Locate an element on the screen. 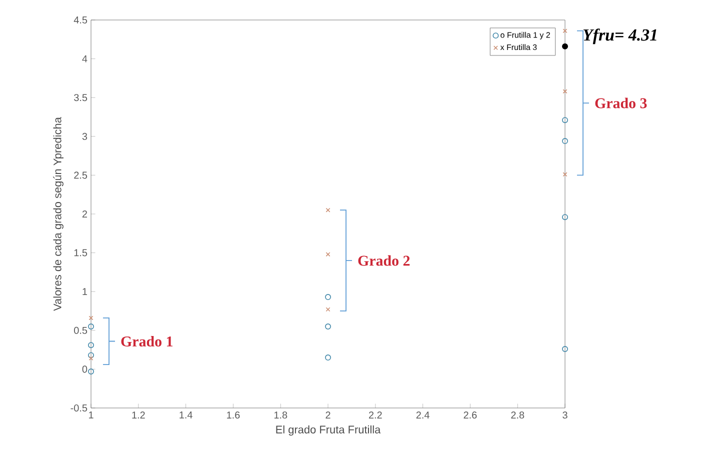  annotation: Grado 1 is located at coordinates (146, 341).